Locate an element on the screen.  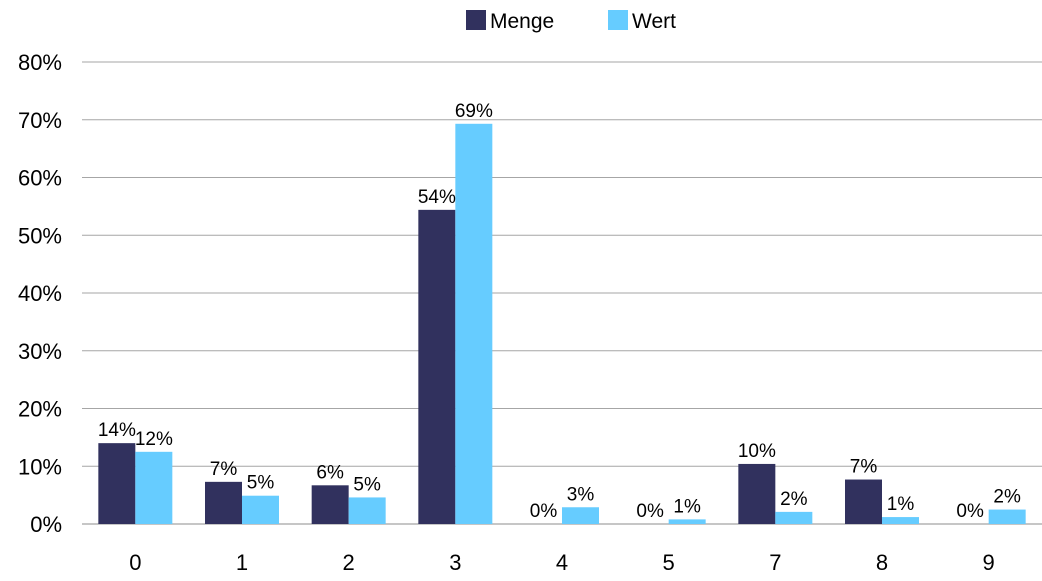
x-category-label: 2 is located at coordinates (349, 562).